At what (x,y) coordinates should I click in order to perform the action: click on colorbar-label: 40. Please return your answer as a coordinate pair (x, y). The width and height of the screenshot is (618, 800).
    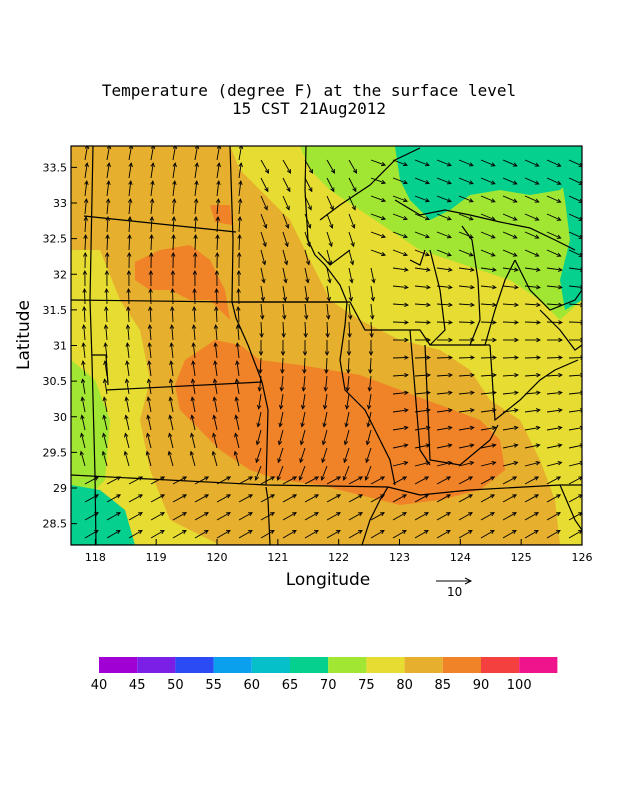
    Looking at the image, I should click on (99, 685).